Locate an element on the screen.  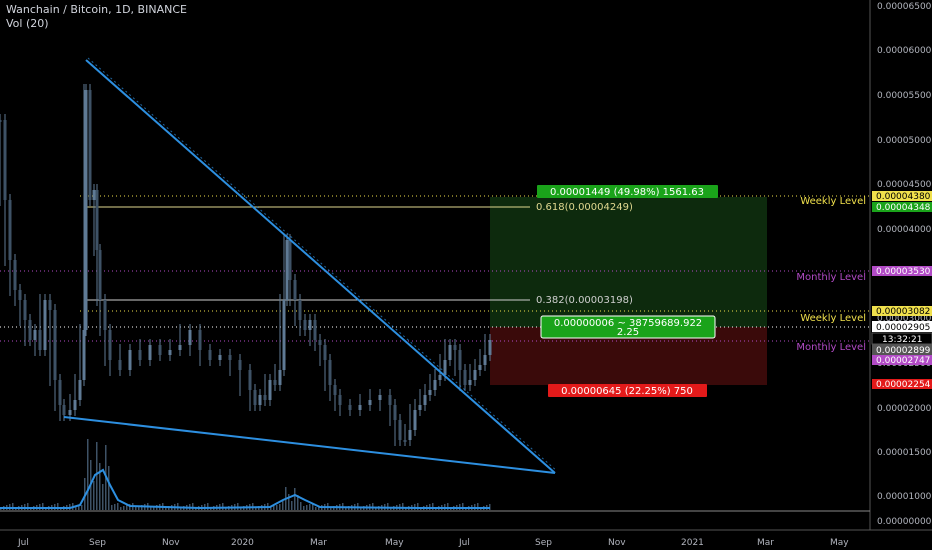
symbol-title: Wanchain / Bitcoin, 1D, BINANCE is located at coordinates (96, 9).